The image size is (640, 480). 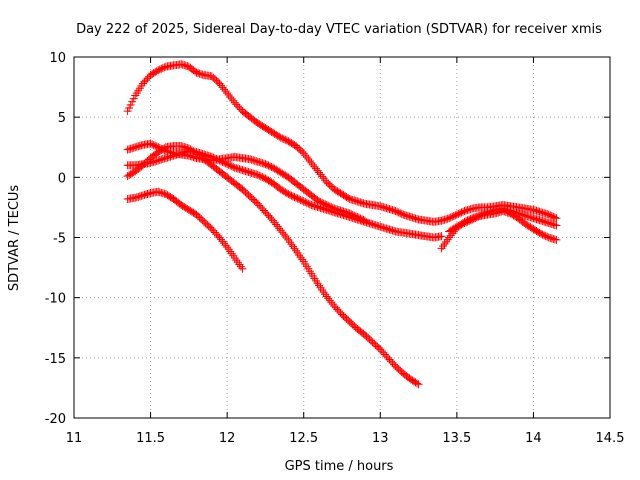 What do you see at coordinates (380, 438) in the screenshot?
I see `x-tick-label: 13` at bounding box center [380, 438].